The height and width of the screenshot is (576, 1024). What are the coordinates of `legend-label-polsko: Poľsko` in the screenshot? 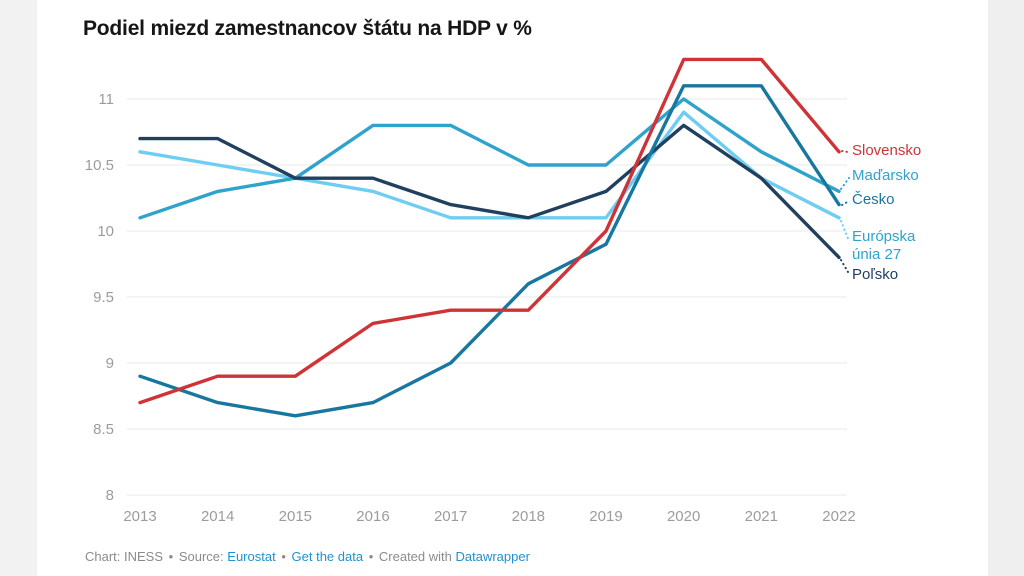 It's located at (875, 274).